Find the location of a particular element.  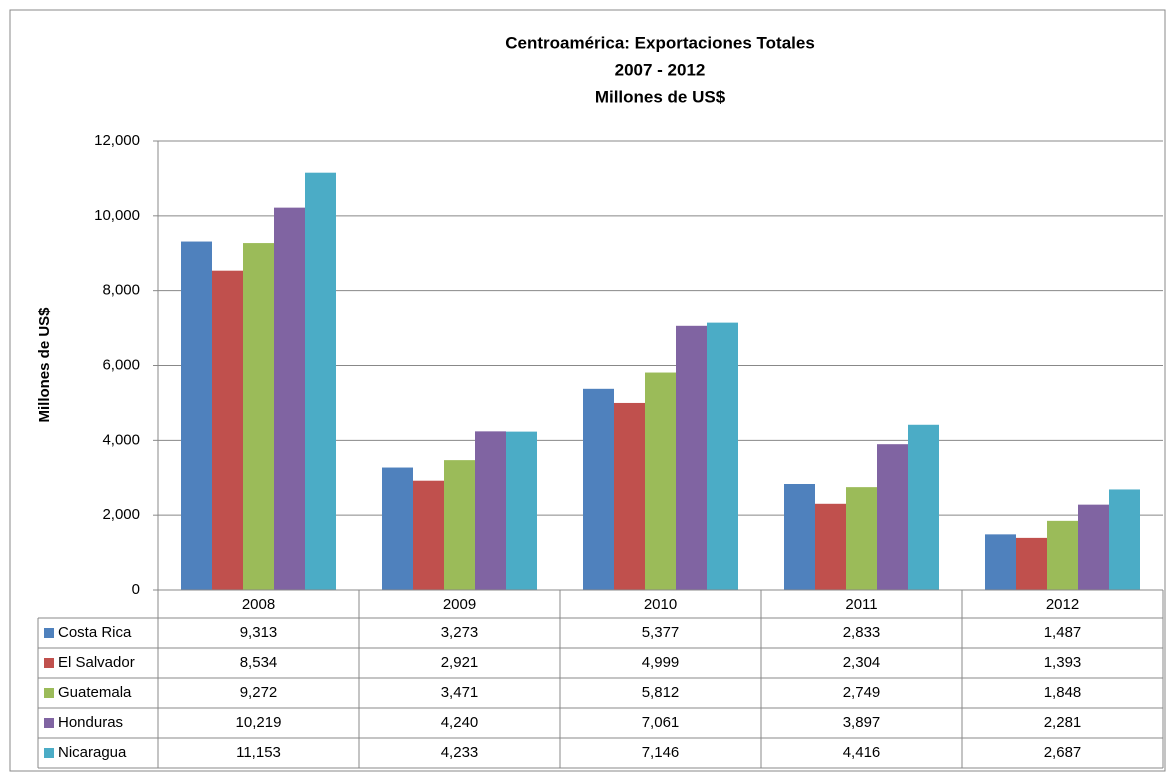

table-value: 8,534 is located at coordinates (259, 662).